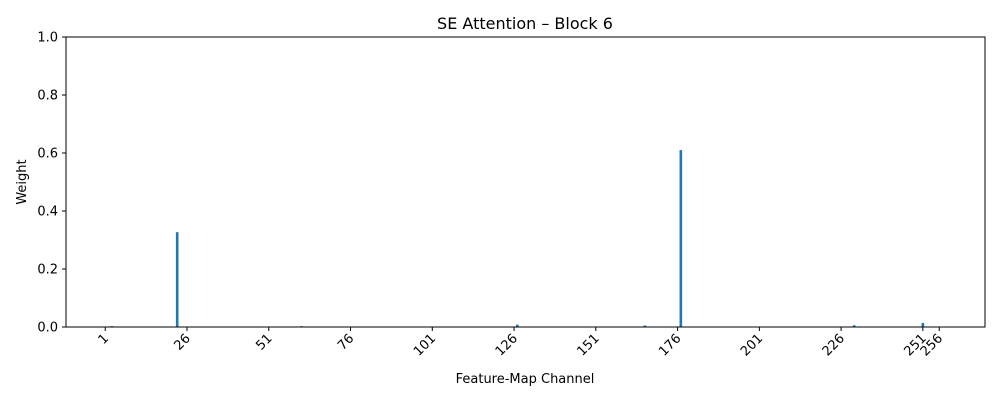 The image size is (1000, 400). Describe the element at coordinates (752, 345) in the screenshot. I see `x-tick-label: 201` at that location.